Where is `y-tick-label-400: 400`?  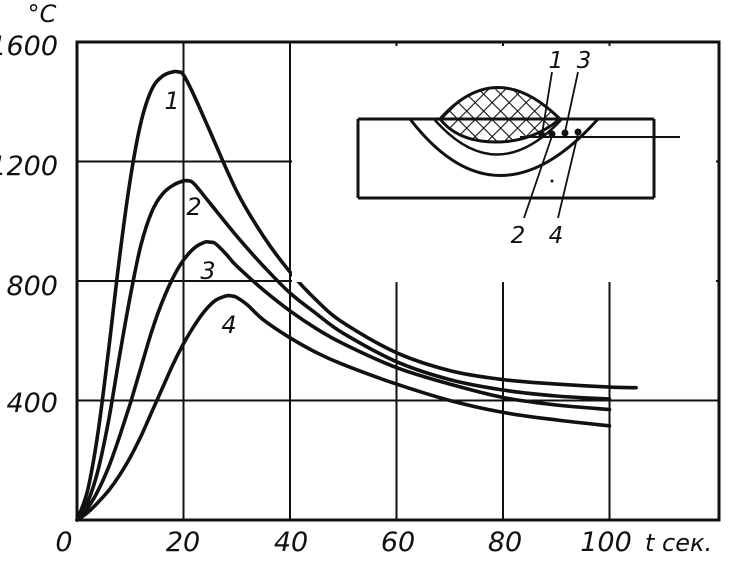
y-tick-label-400: 400 is located at coordinates (32, 403).